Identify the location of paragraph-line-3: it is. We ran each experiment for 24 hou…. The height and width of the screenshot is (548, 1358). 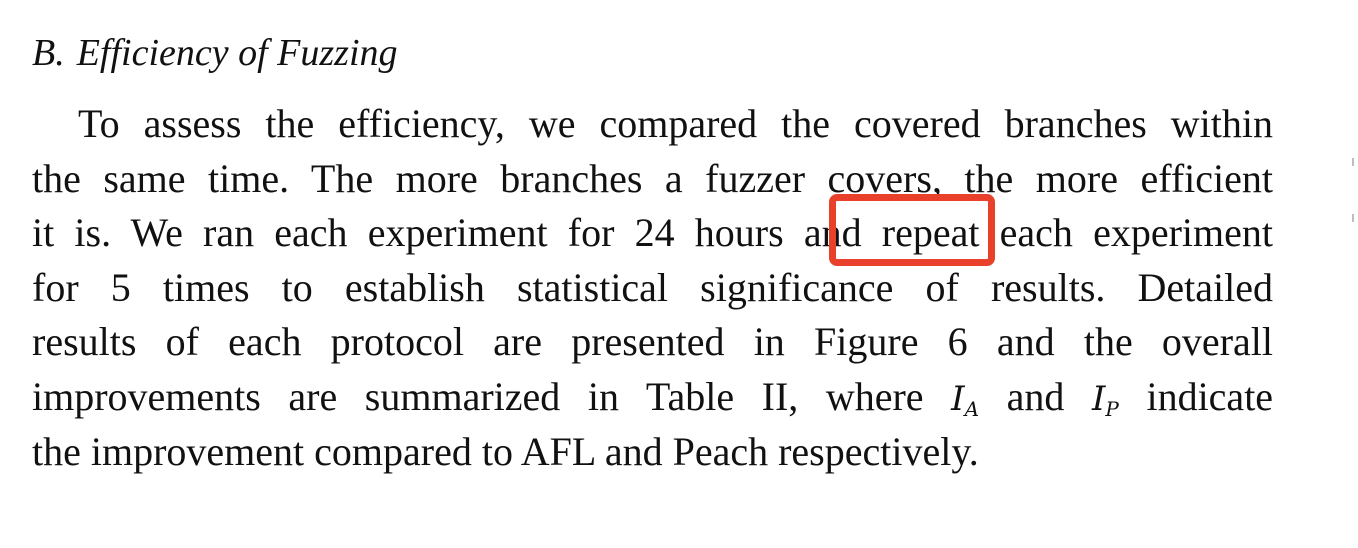
(652, 233).